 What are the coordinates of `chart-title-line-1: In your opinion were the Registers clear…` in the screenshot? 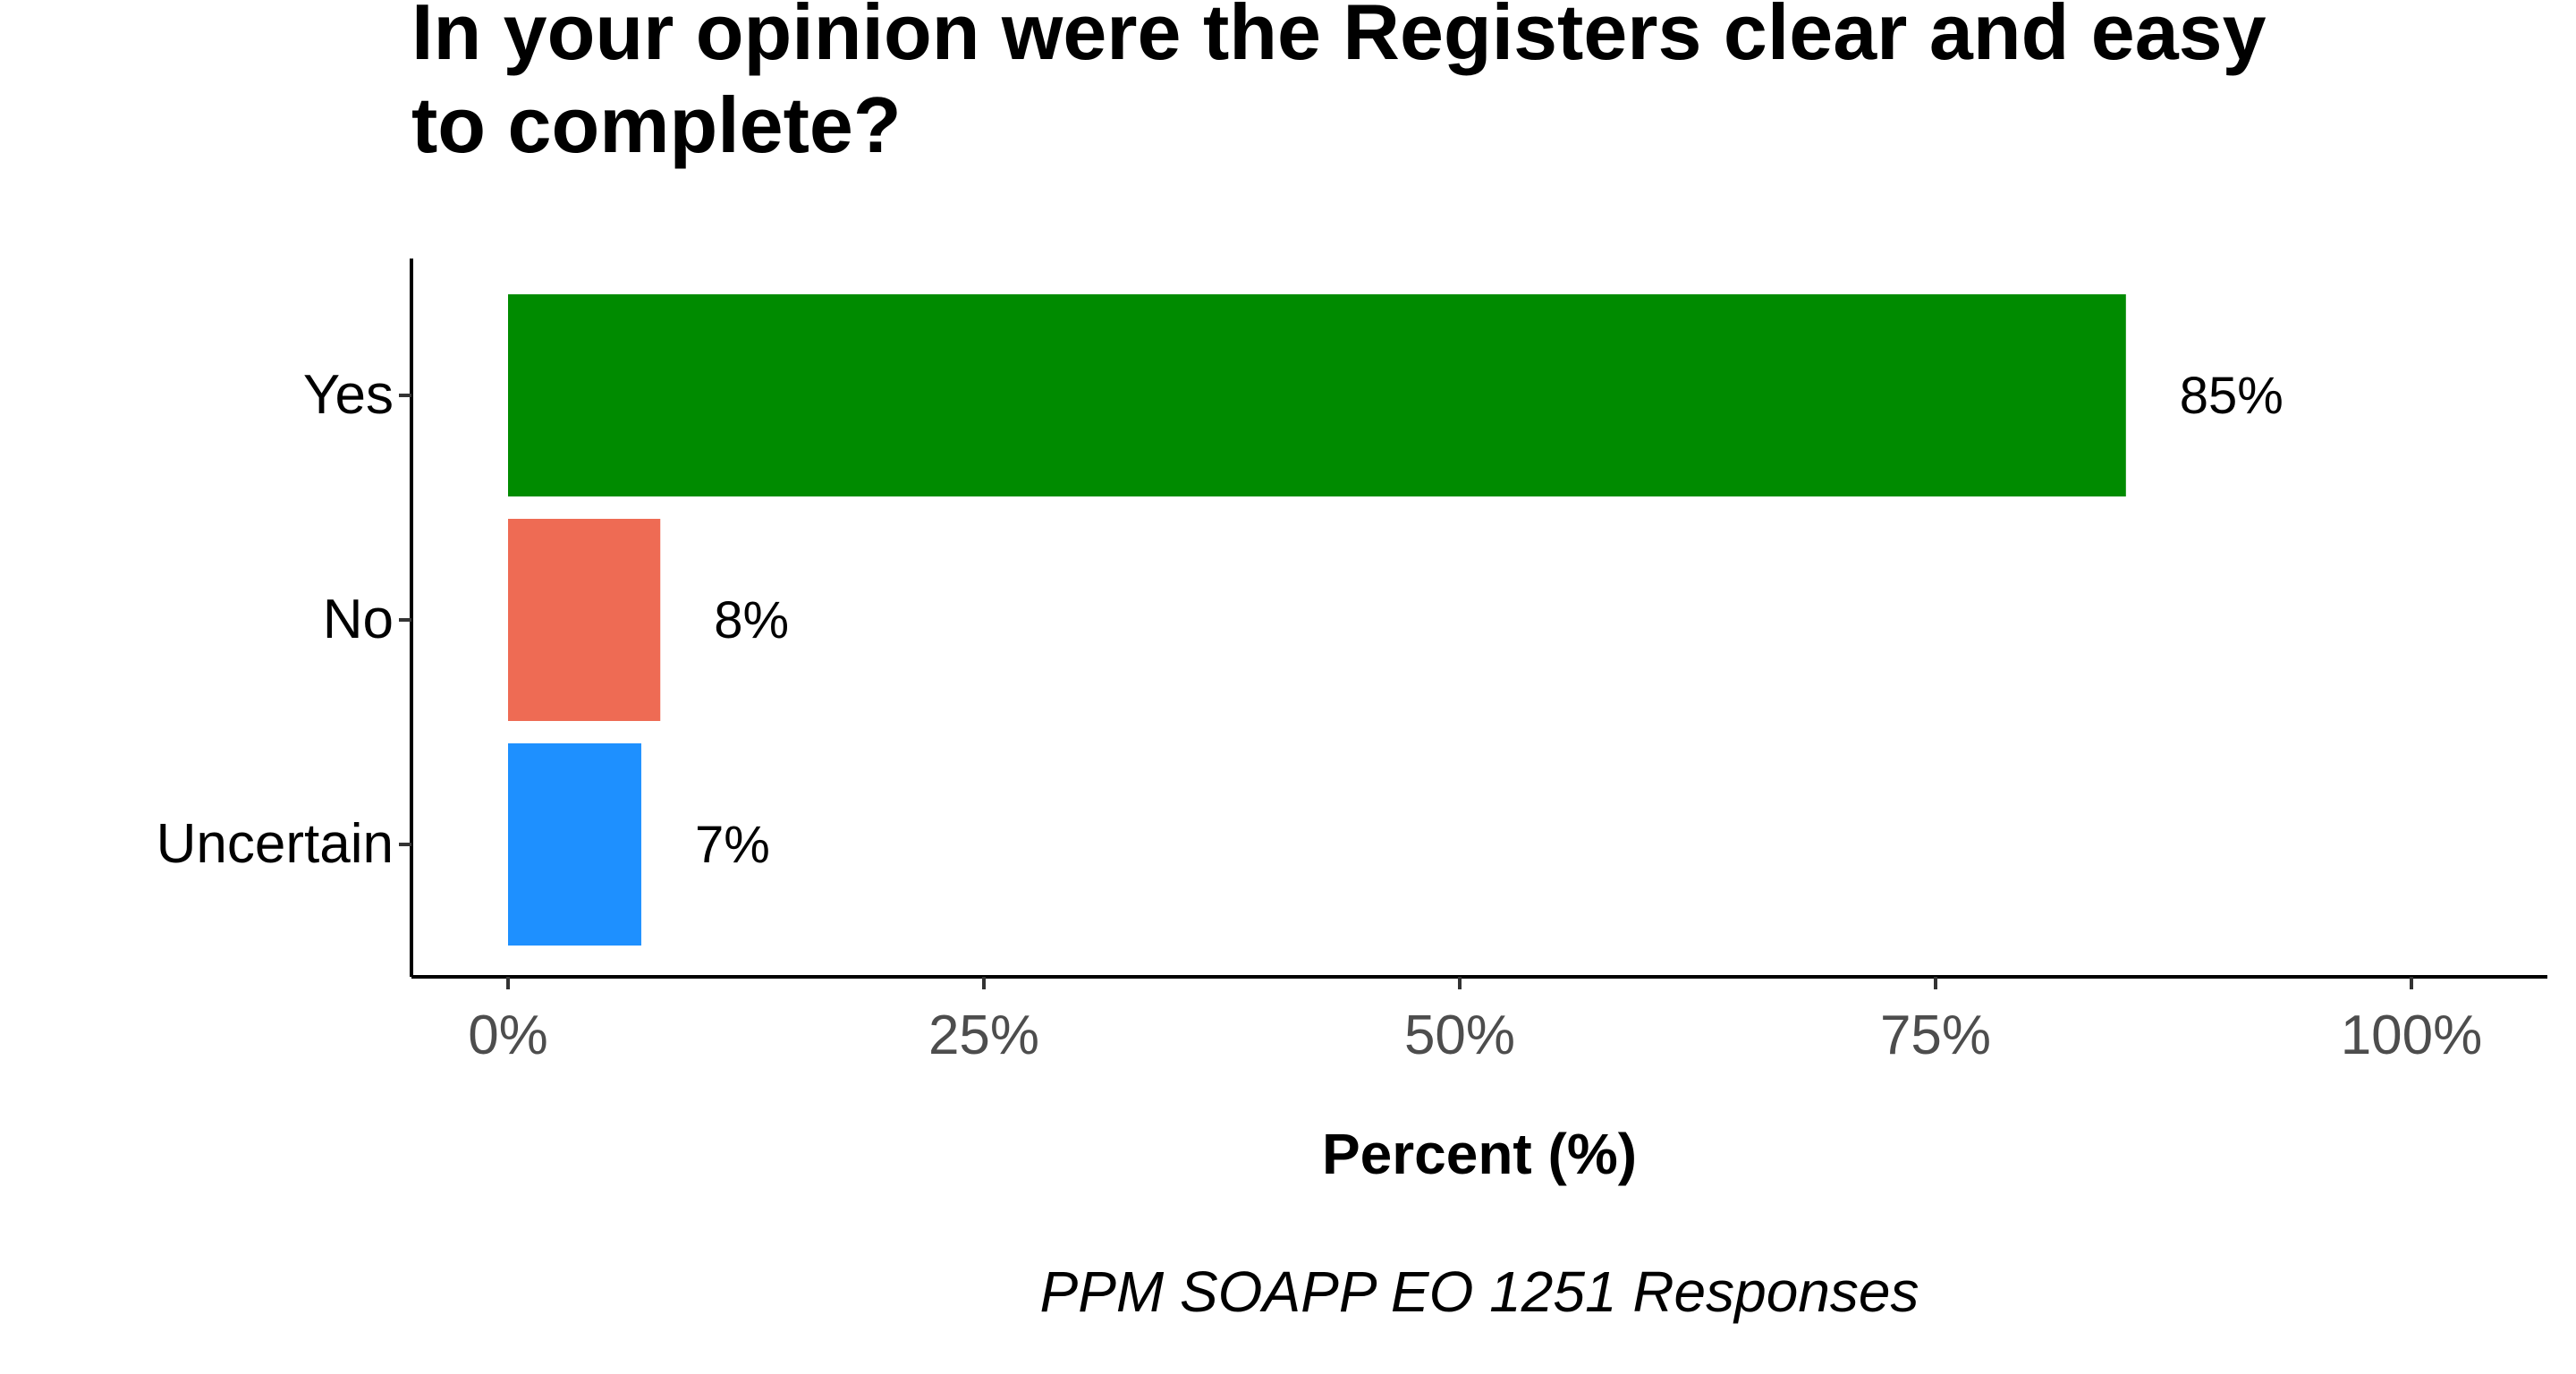 It's located at (1339, 38).